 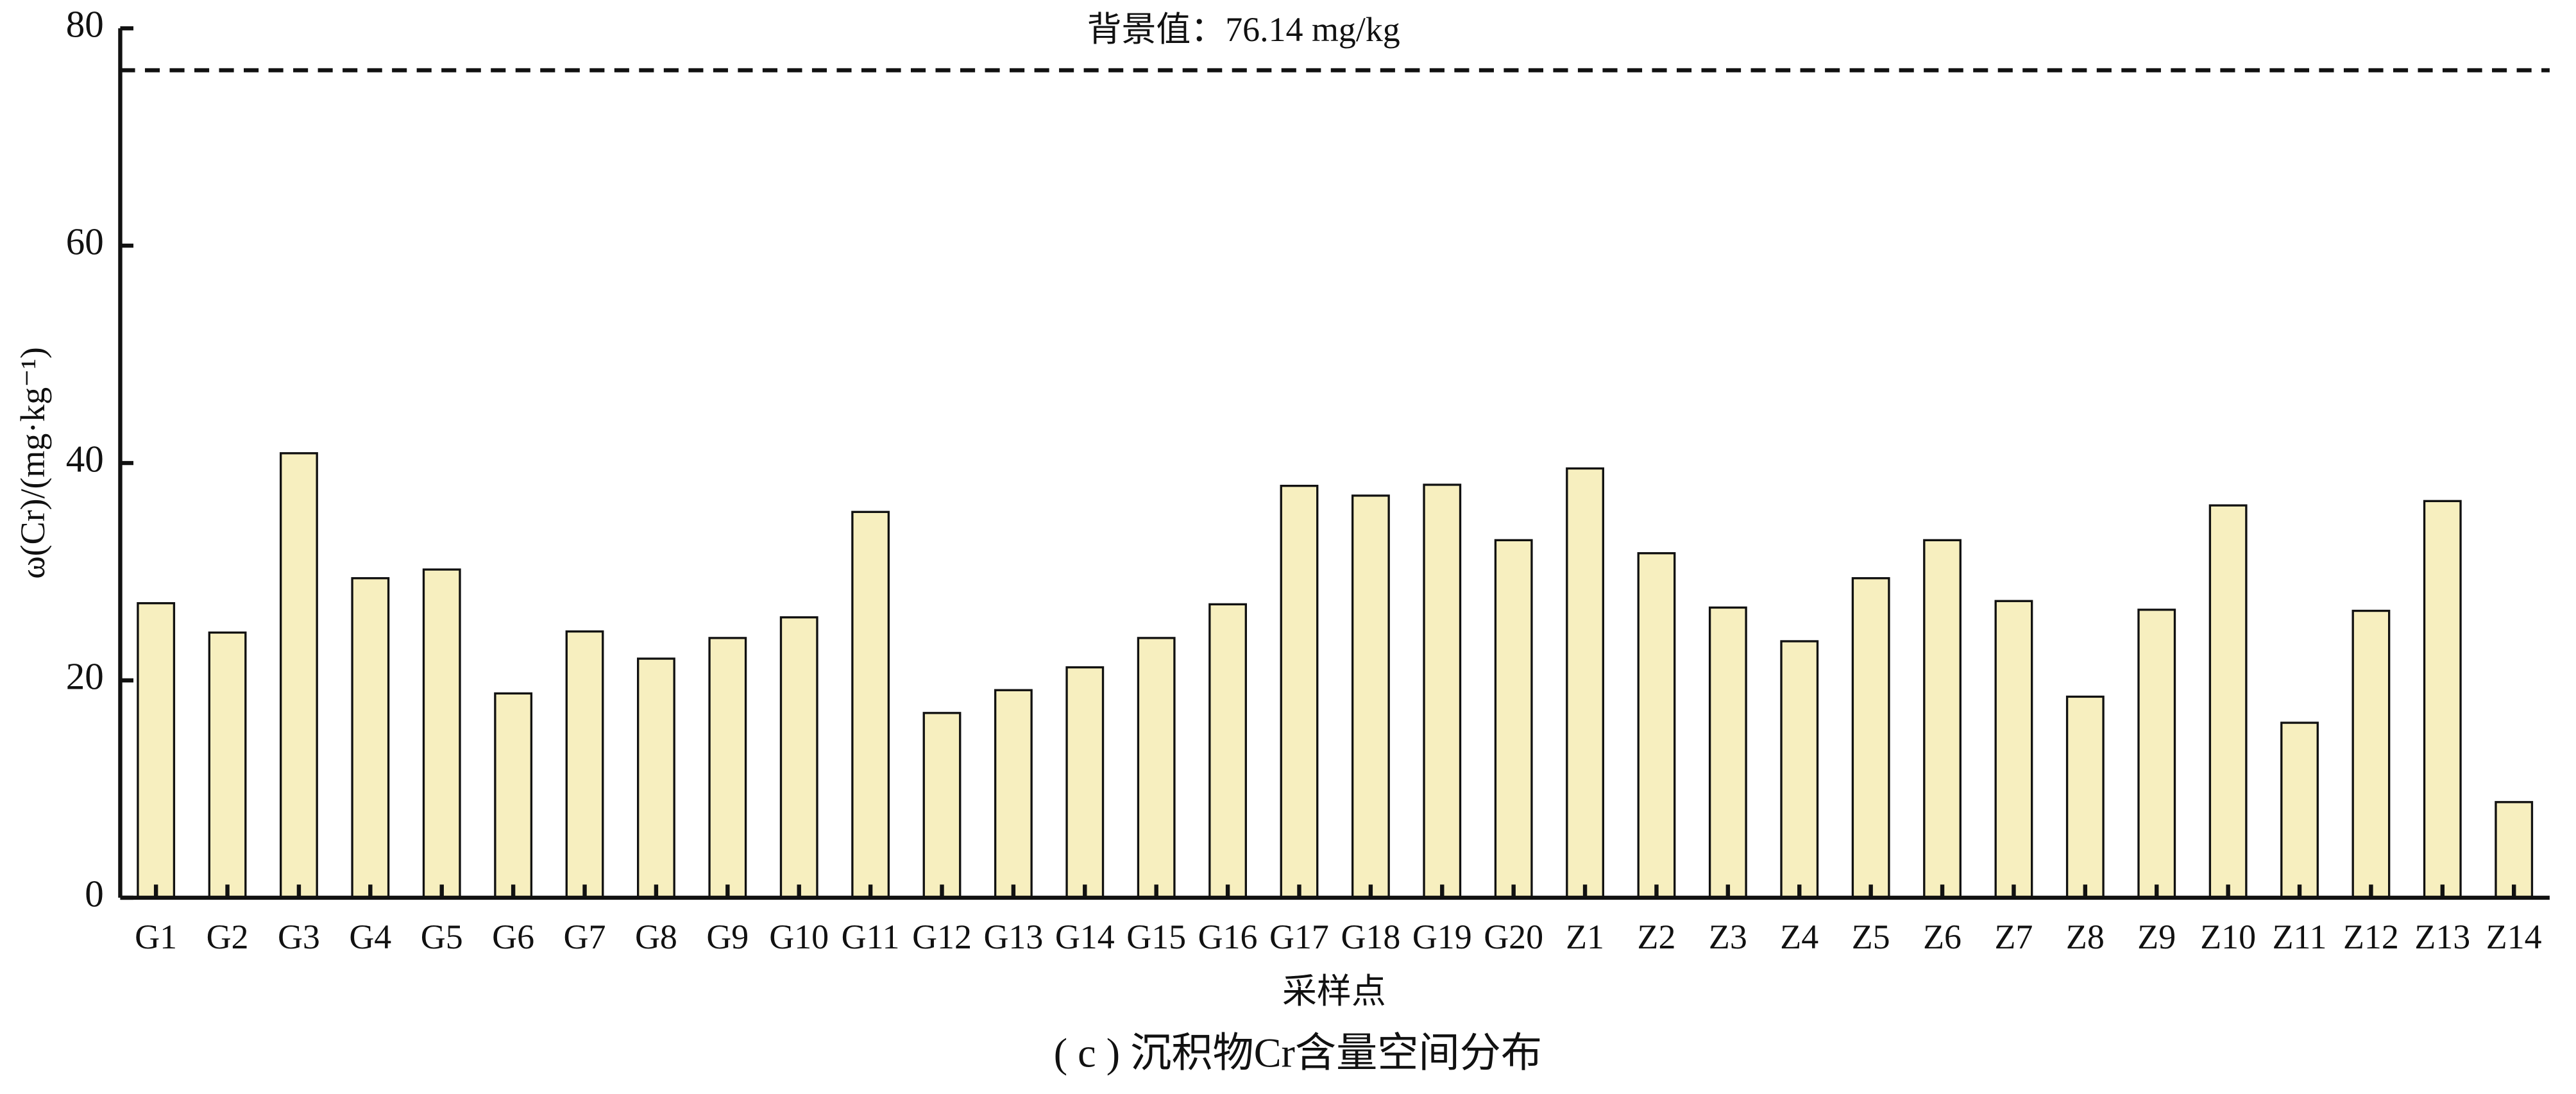 What do you see at coordinates (513, 937) in the screenshot?
I see `x-tick-label: G6` at bounding box center [513, 937].